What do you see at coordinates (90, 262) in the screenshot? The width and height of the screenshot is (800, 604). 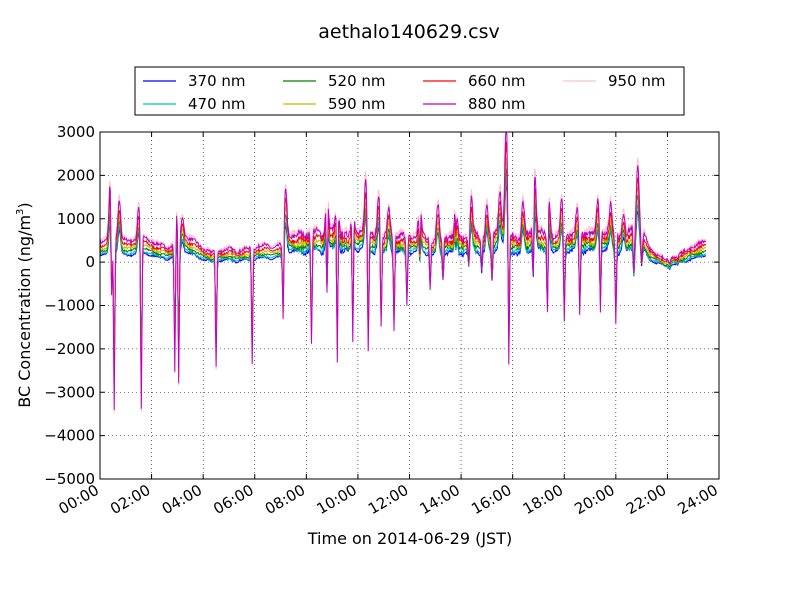 I see `y-tick-label: 0` at bounding box center [90, 262].